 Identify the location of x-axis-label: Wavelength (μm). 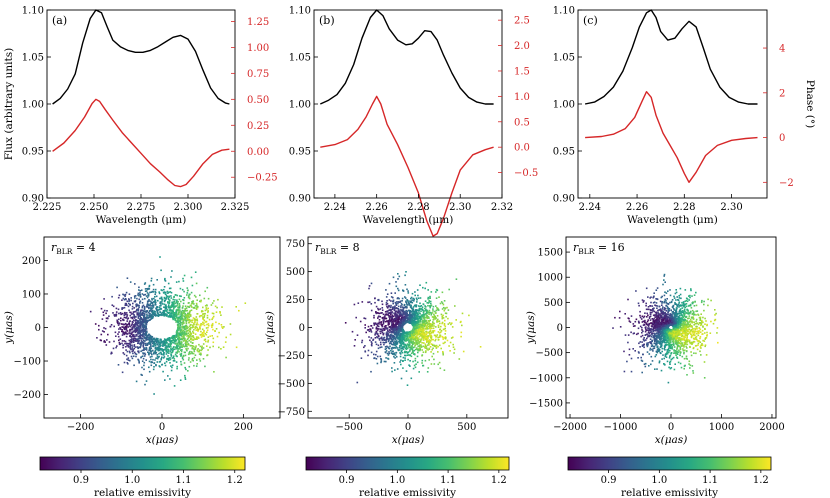
(141, 220).